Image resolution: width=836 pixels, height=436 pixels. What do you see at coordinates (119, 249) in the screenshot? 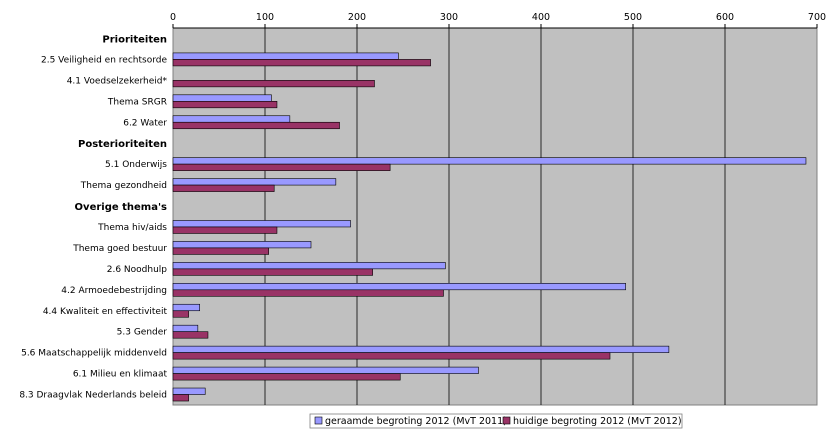
I see `category-label: Thema goed bestuur` at bounding box center [119, 249].